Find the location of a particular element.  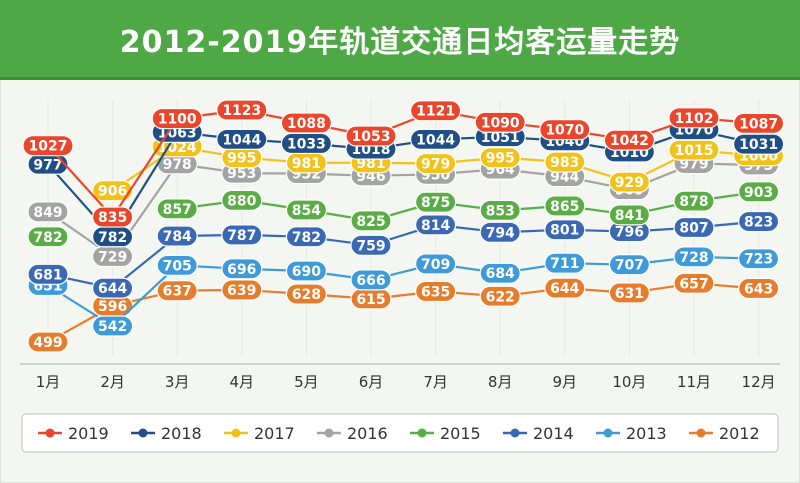

data-label: 729 is located at coordinates (112, 257).